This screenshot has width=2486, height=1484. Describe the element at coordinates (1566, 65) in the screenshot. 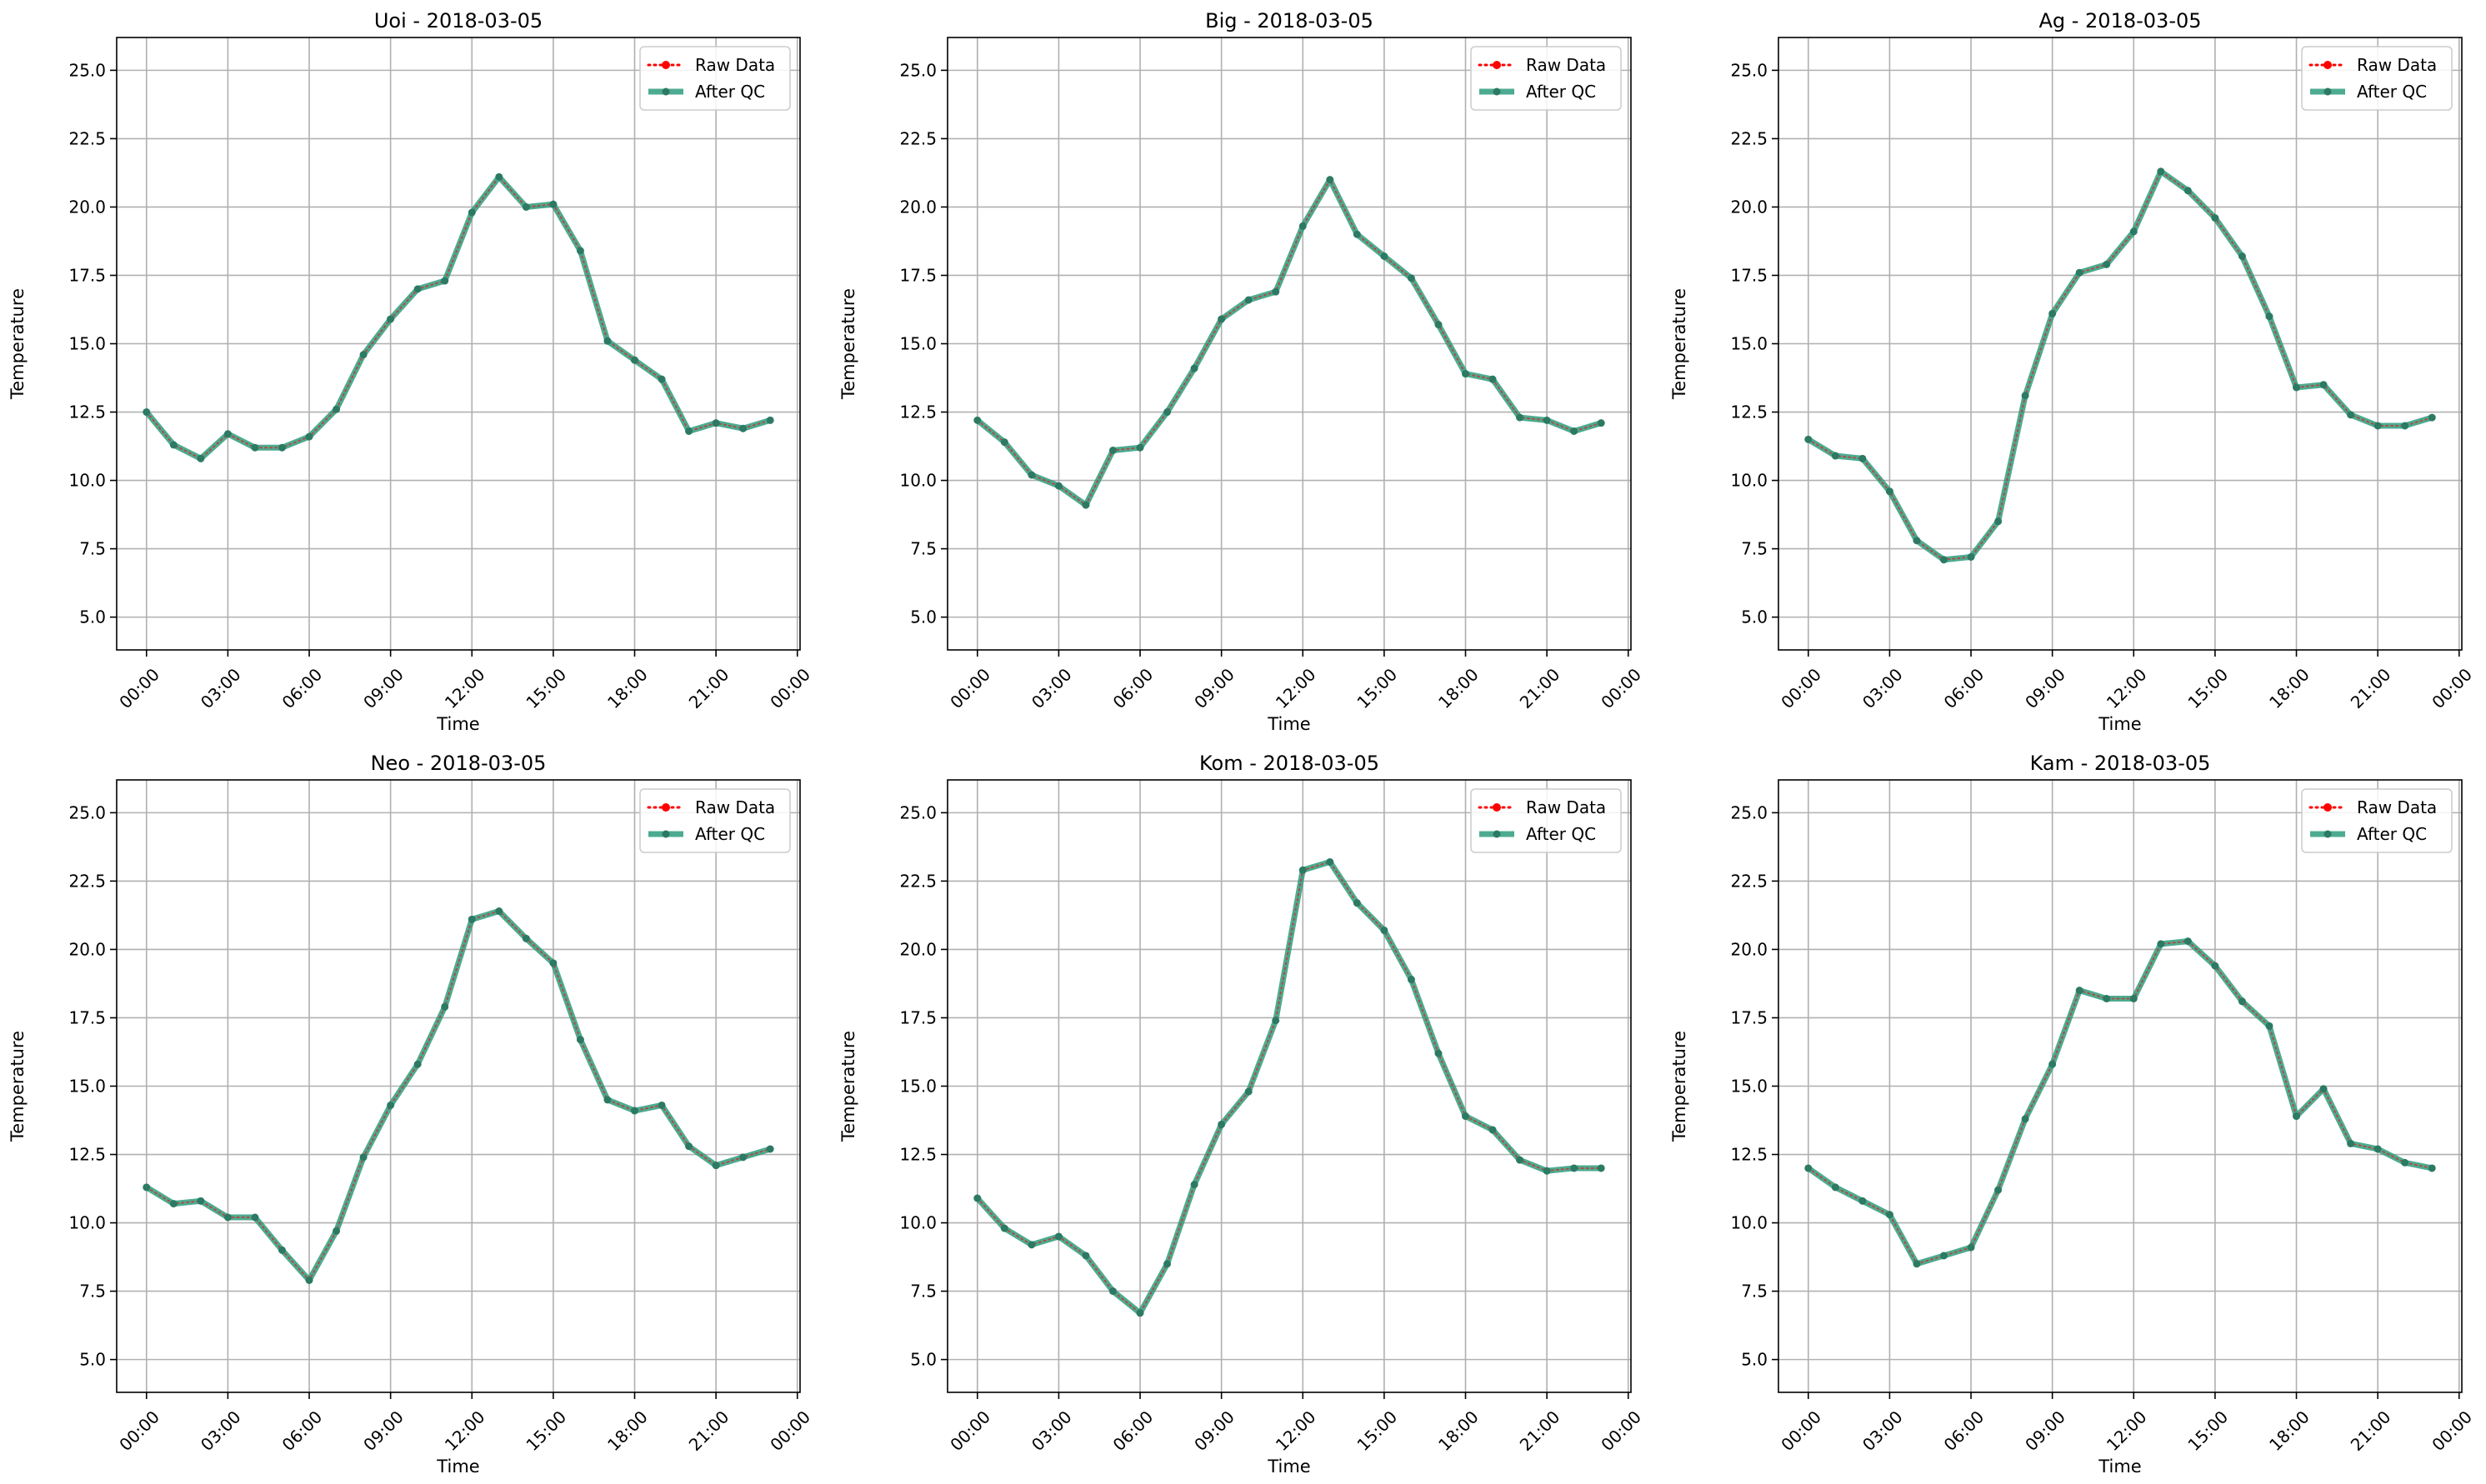

I see `legend-label-raw-data: Raw Data` at that location.